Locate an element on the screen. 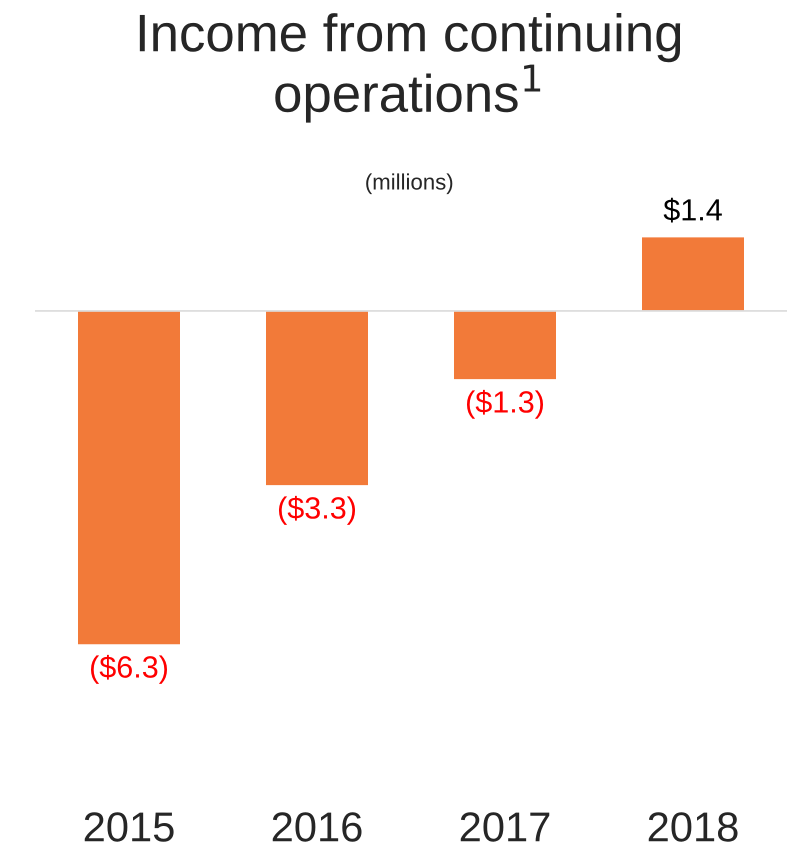 The height and width of the screenshot is (867, 787). data-label: ($1.3) is located at coordinates (505, 404).